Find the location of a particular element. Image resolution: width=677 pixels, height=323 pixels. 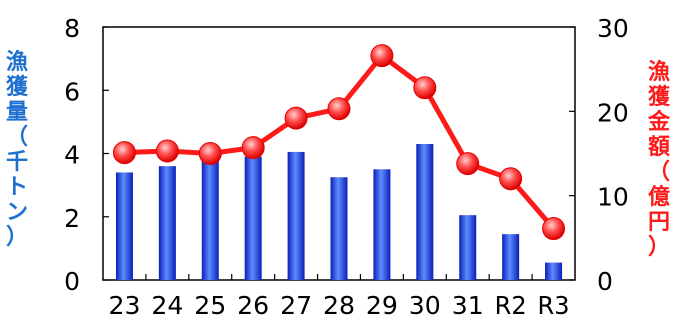

axis-label-char: ト is located at coordinates (17, 187).